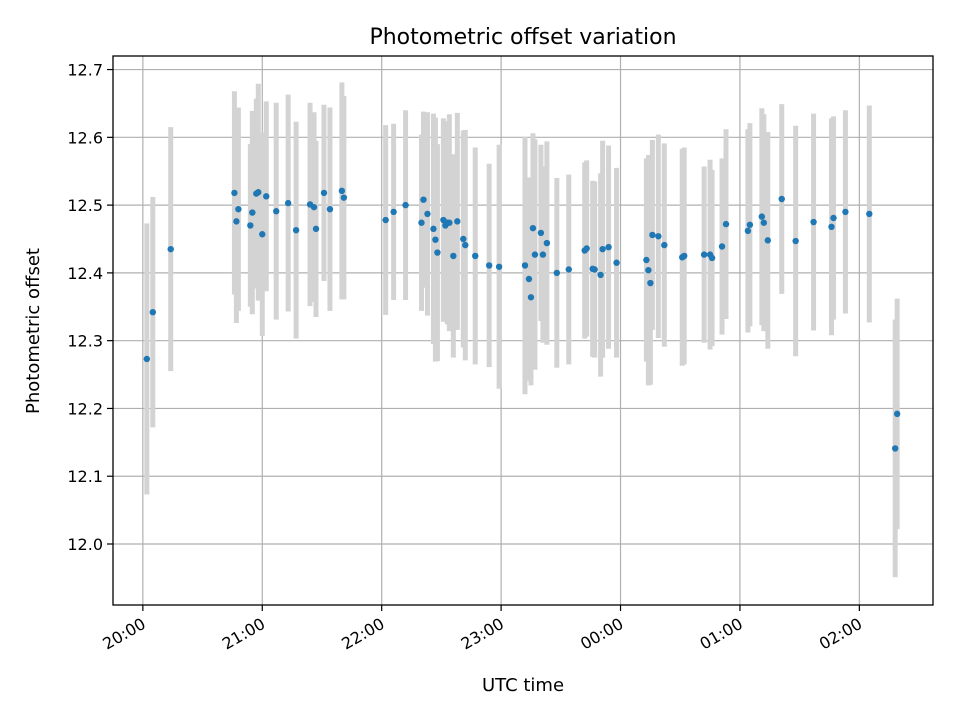 The height and width of the screenshot is (720, 960). What do you see at coordinates (85, 408) in the screenshot?
I see `y-tick-label: 12.2` at bounding box center [85, 408].